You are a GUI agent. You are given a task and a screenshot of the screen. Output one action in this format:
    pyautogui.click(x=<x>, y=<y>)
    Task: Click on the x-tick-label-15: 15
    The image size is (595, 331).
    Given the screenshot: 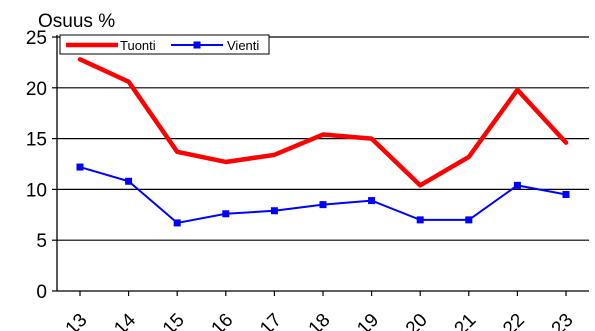 What is the action you would take?
    pyautogui.click(x=174, y=320)
    